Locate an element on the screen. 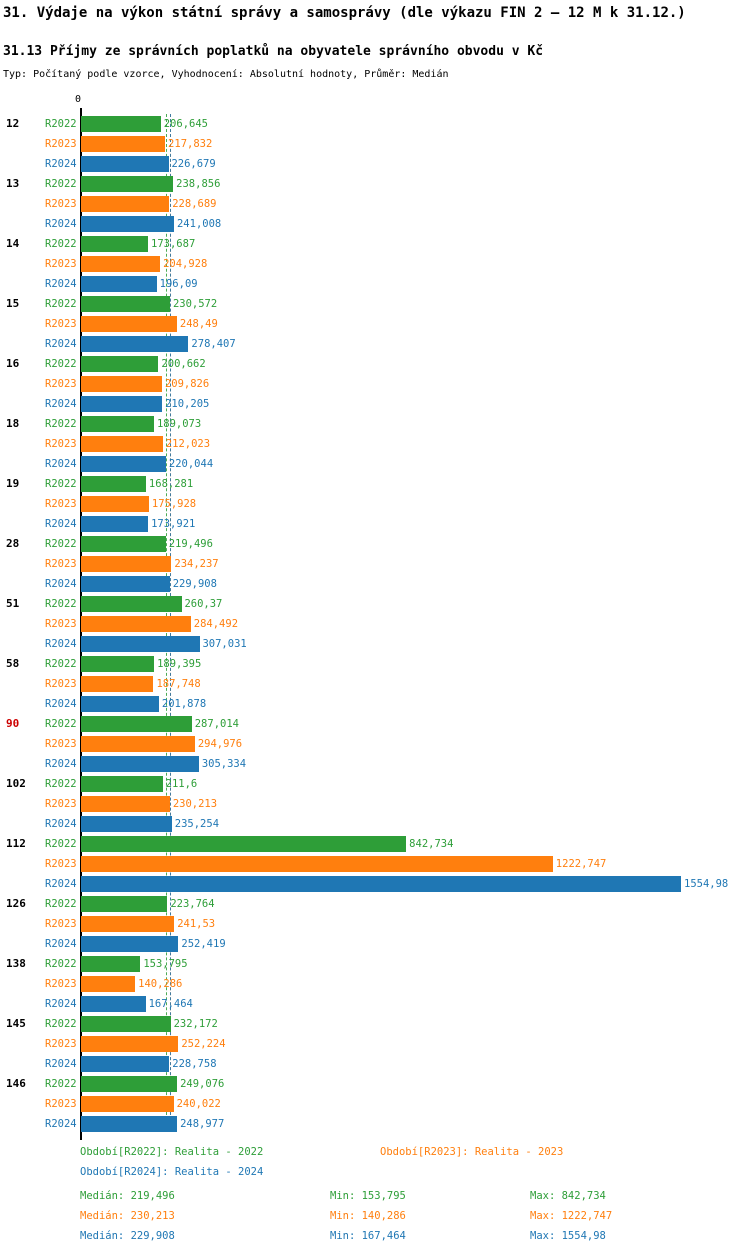 The width and height of the screenshot is (750, 1254). value-label: 189,395 is located at coordinates (179, 664).